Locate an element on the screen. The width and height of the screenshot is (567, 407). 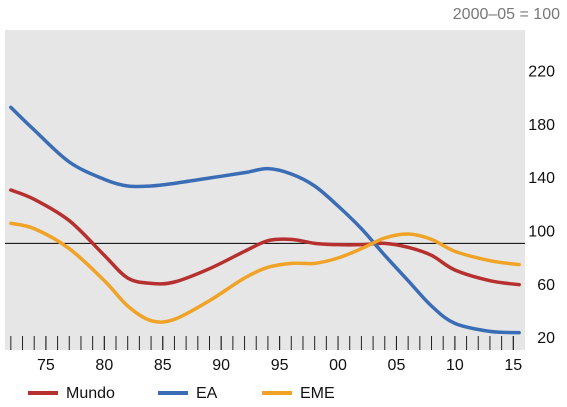
x-tick-label: 05 is located at coordinates (397, 365).